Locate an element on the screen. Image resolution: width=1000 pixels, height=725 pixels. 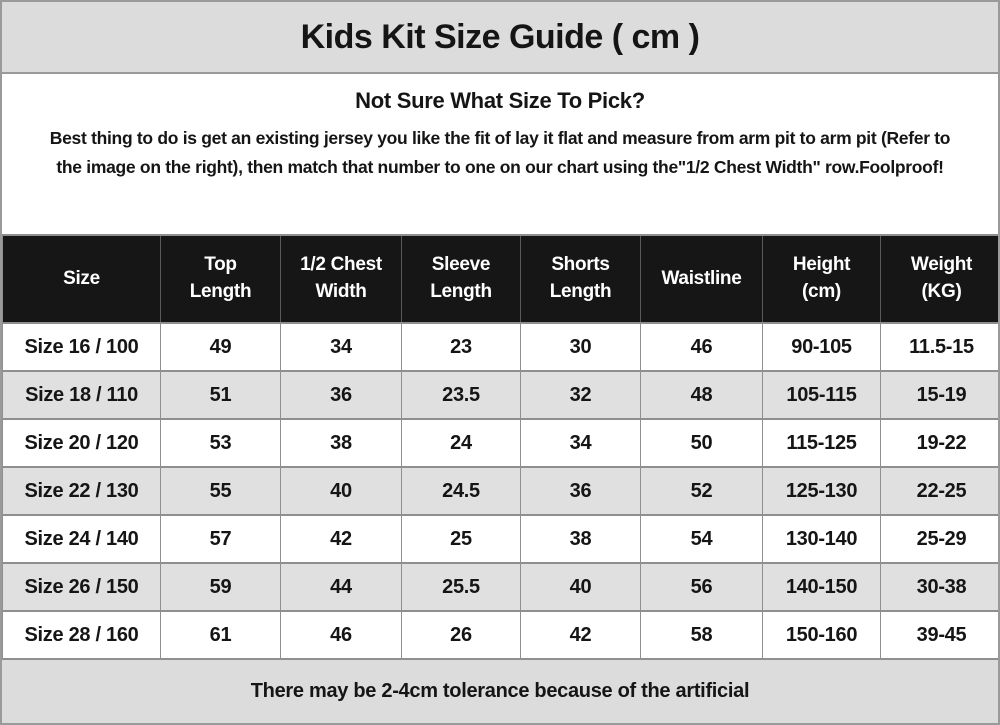
value-cell: 55 is located at coordinates (220, 491).